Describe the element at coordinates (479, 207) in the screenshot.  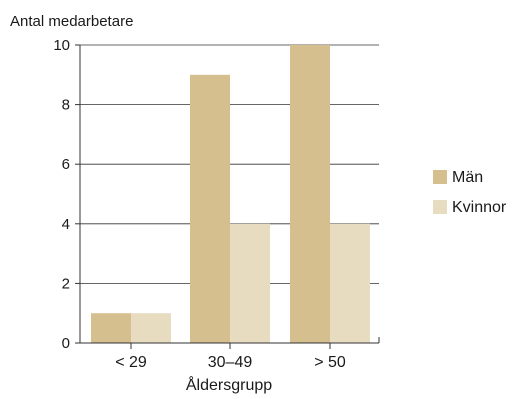
I see `legend-label-kvinnor: Kvinnor` at that location.